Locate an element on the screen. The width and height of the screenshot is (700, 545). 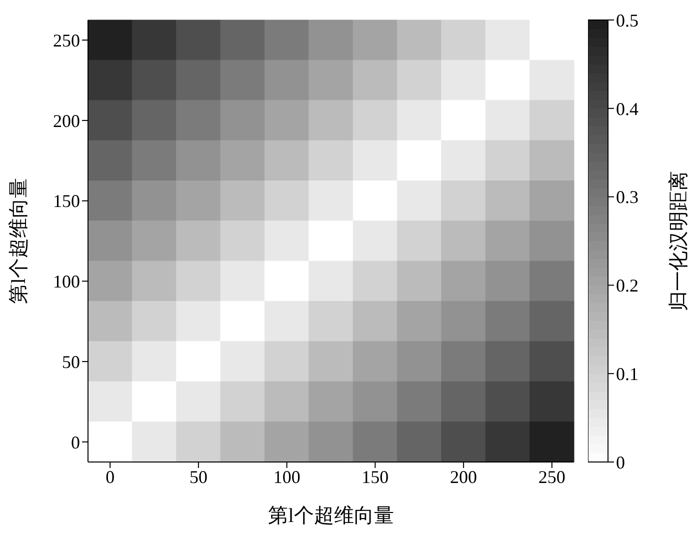
y-tick-label: 200 is located at coordinates (66, 120).